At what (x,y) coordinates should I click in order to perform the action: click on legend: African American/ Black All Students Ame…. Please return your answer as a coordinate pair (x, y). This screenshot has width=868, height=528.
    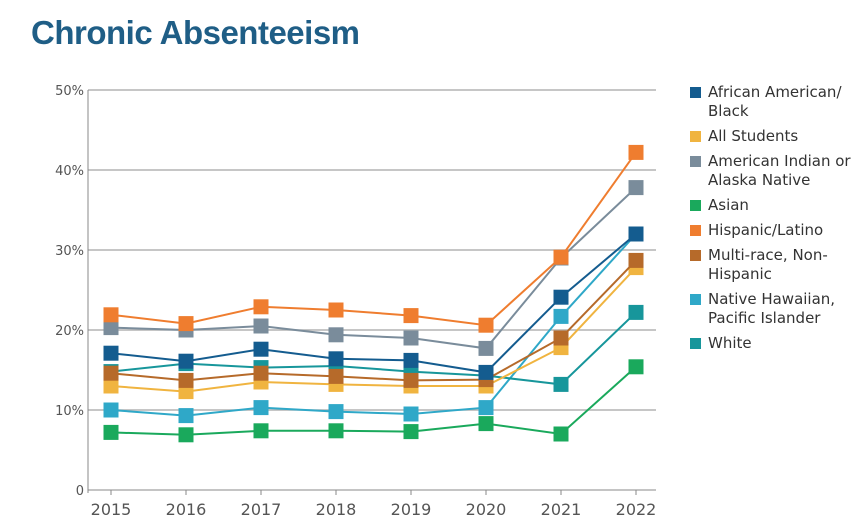
    Looking at the image, I should click on (777, 221).